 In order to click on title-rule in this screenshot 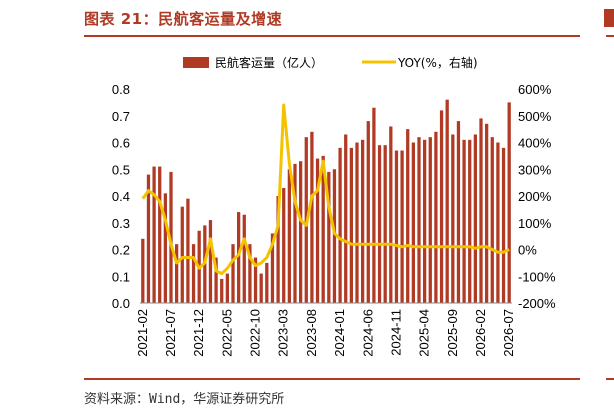, I will do `click(332, 36)`.